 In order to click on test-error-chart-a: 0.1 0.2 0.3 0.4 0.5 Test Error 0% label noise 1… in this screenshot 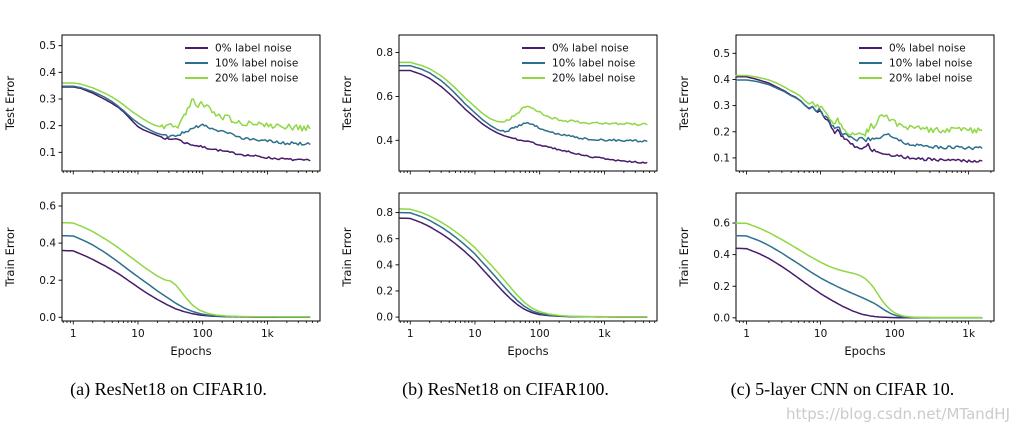, I will do `click(162, 104)`.